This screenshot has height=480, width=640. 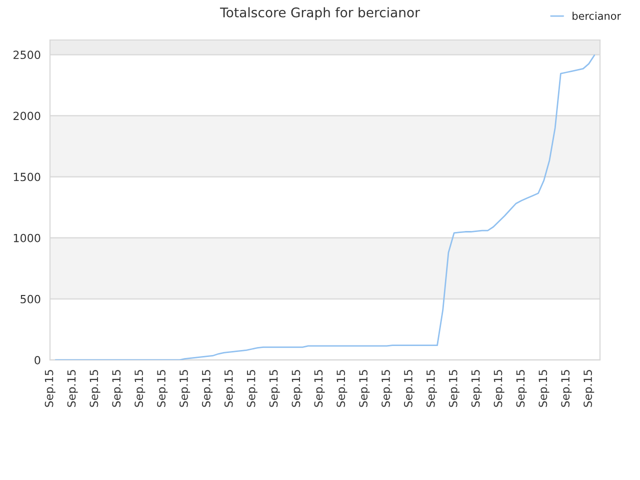 What do you see at coordinates (27, 55) in the screenshot?
I see `y-tick-label: 2500` at bounding box center [27, 55].